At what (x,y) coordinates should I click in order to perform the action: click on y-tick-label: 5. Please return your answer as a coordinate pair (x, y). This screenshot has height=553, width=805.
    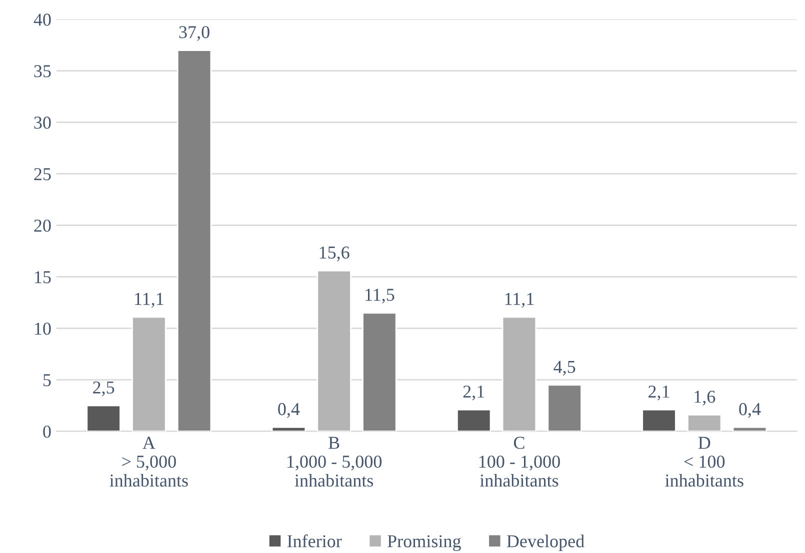
    Looking at the image, I should click on (47, 380).